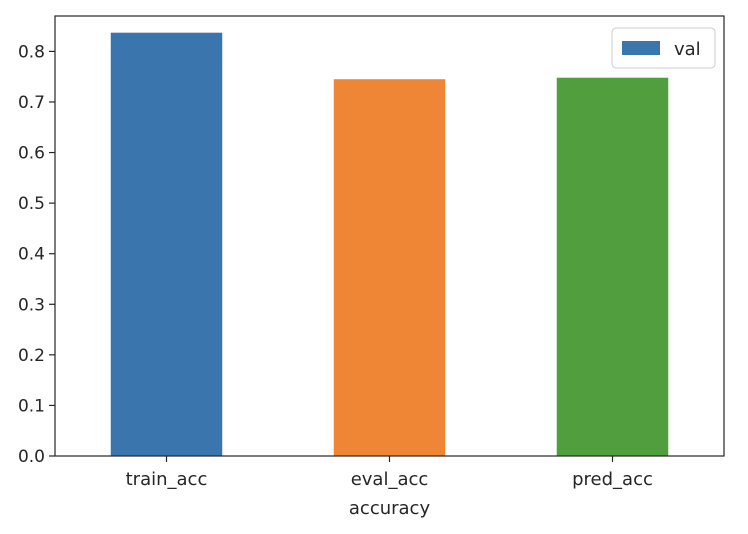 The height and width of the screenshot is (534, 748). What do you see at coordinates (390, 508) in the screenshot?
I see `x-axis-label: accuracy` at bounding box center [390, 508].